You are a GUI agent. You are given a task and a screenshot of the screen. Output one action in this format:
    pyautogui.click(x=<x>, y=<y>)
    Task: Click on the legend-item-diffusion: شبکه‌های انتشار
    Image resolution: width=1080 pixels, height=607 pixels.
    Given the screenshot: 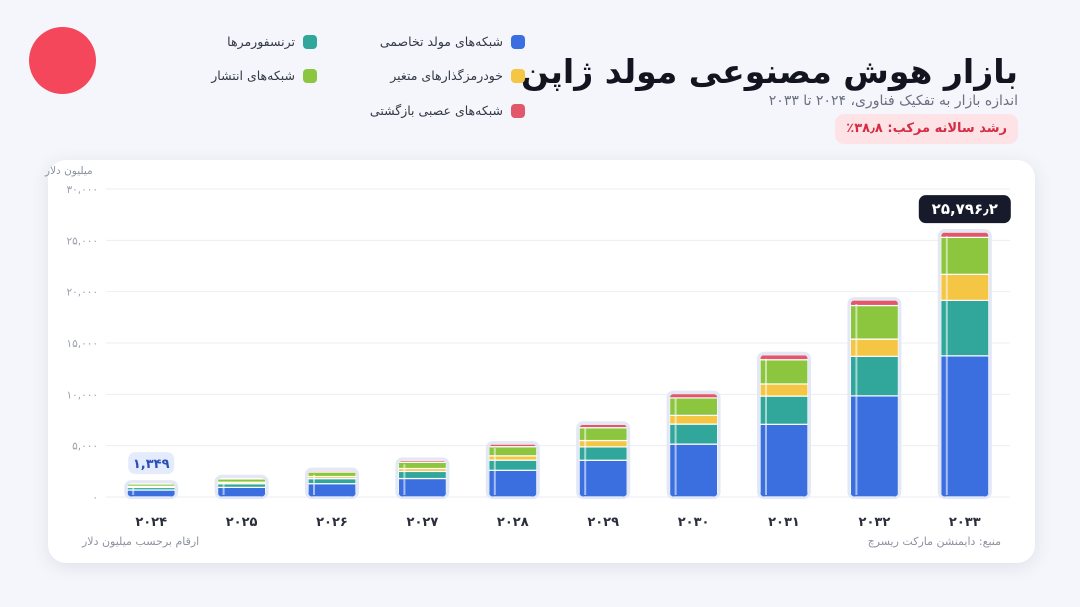 What is the action you would take?
    pyautogui.click(x=264, y=75)
    